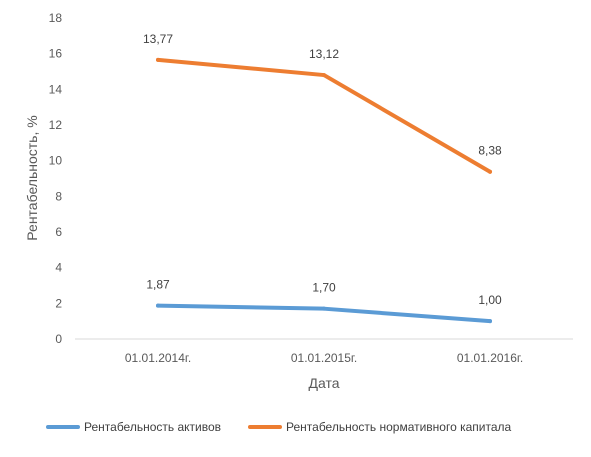 This screenshot has width=591, height=457. I want to click on data-label: 13,77, so click(158, 39).